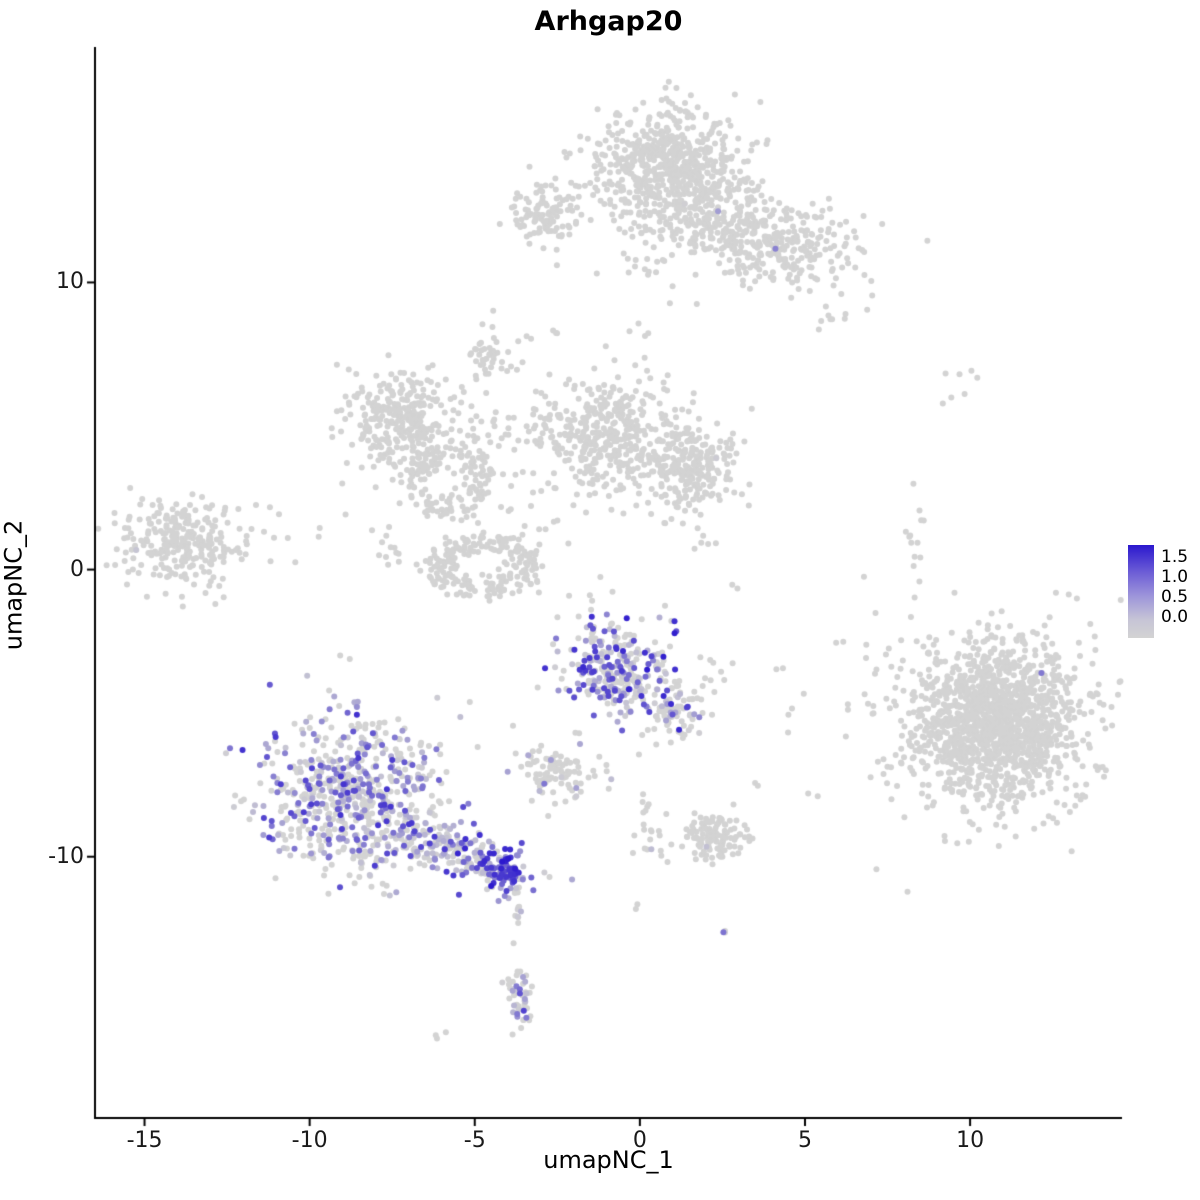 Image resolution: width=1200 pixels, height=1200 pixels. What do you see at coordinates (70, 282) in the screenshot?
I see `y-tick-label: 10` at bounding box center [70, 282].